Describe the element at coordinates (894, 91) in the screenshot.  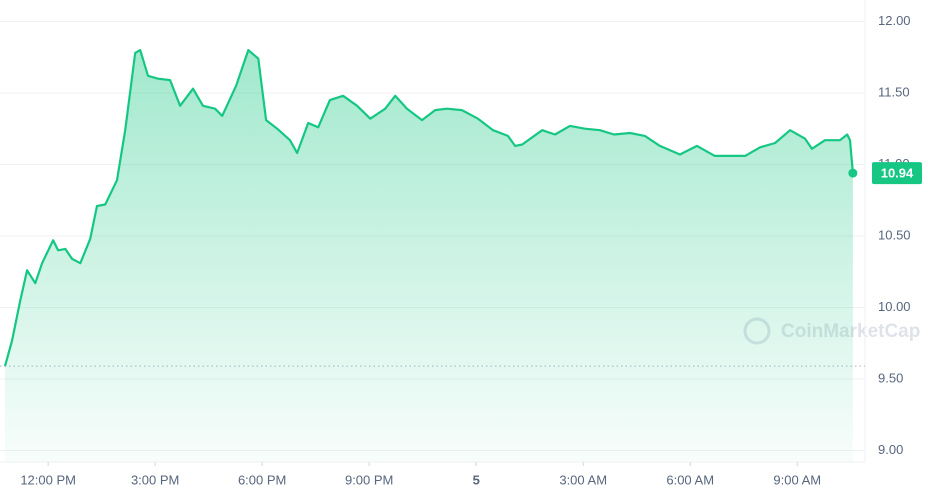
I see `y-tick-label: 11.50` at that location.